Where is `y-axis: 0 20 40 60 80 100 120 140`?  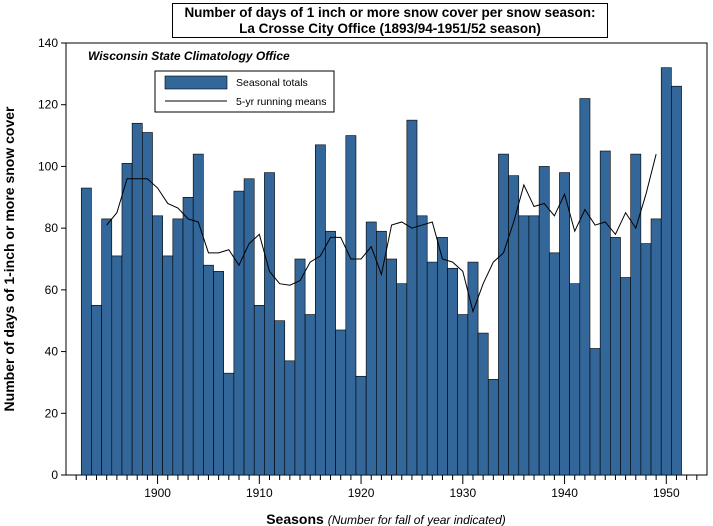
y-axis: 0 20 40 60 80 100 120 140 is located at coordinates (52, 259).